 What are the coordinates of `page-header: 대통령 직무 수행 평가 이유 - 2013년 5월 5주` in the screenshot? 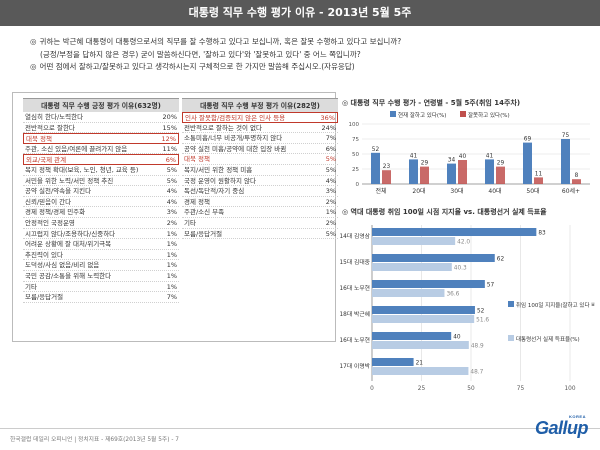 It's located at (300, 13).